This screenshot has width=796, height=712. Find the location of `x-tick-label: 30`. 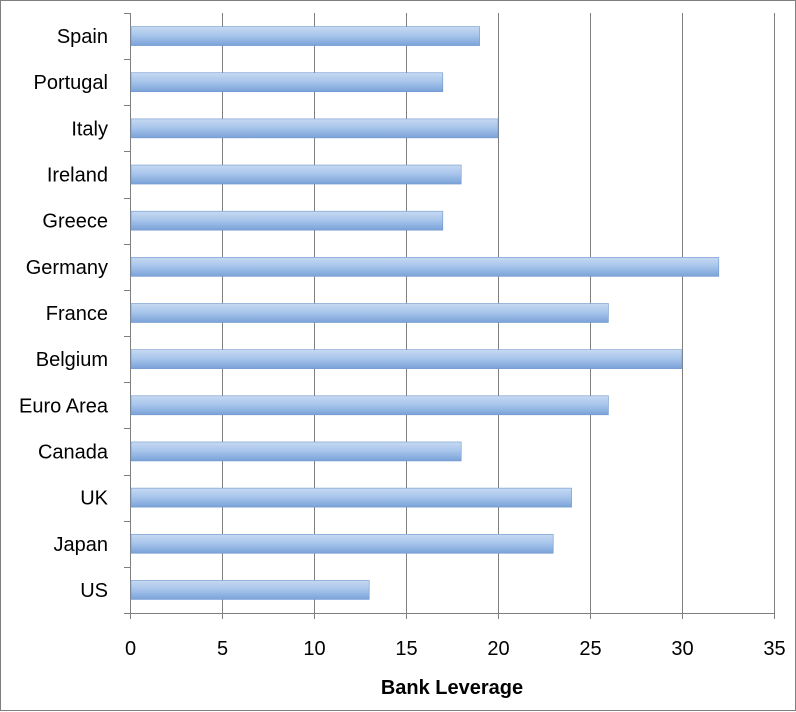

x-tick-label: 30 is located at coordinates (682, 649).